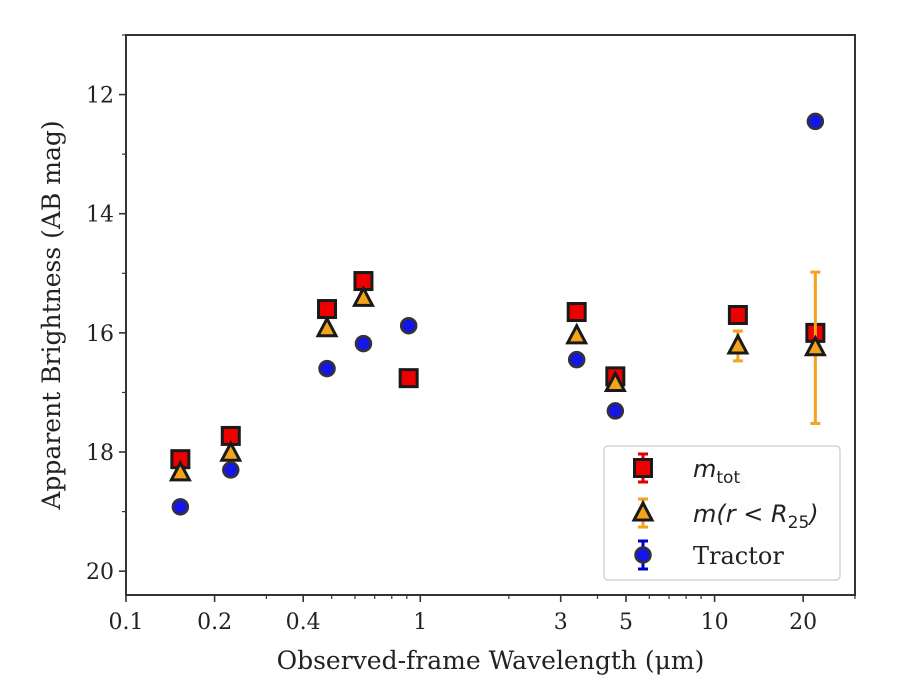  Describe the element at coordinates (100, 572) in the screenshot. I see `y-tick-label: 20` at that location.